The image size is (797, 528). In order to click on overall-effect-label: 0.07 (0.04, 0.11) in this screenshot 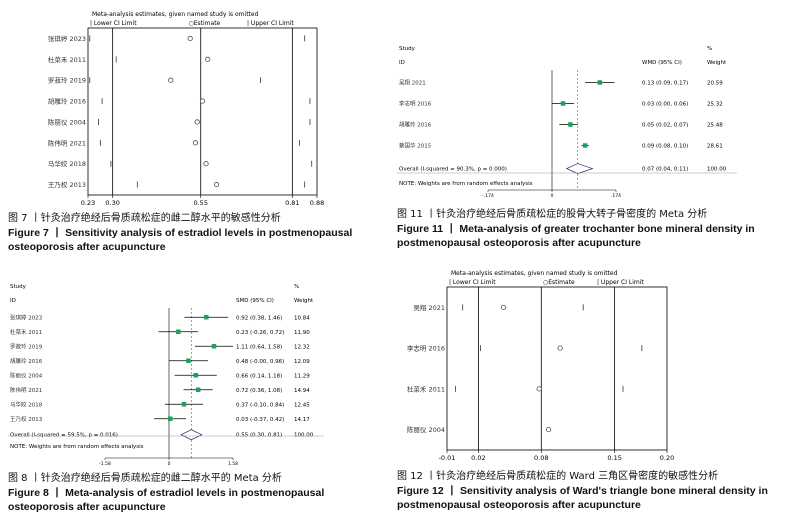, I will do `click(665, 170)`.